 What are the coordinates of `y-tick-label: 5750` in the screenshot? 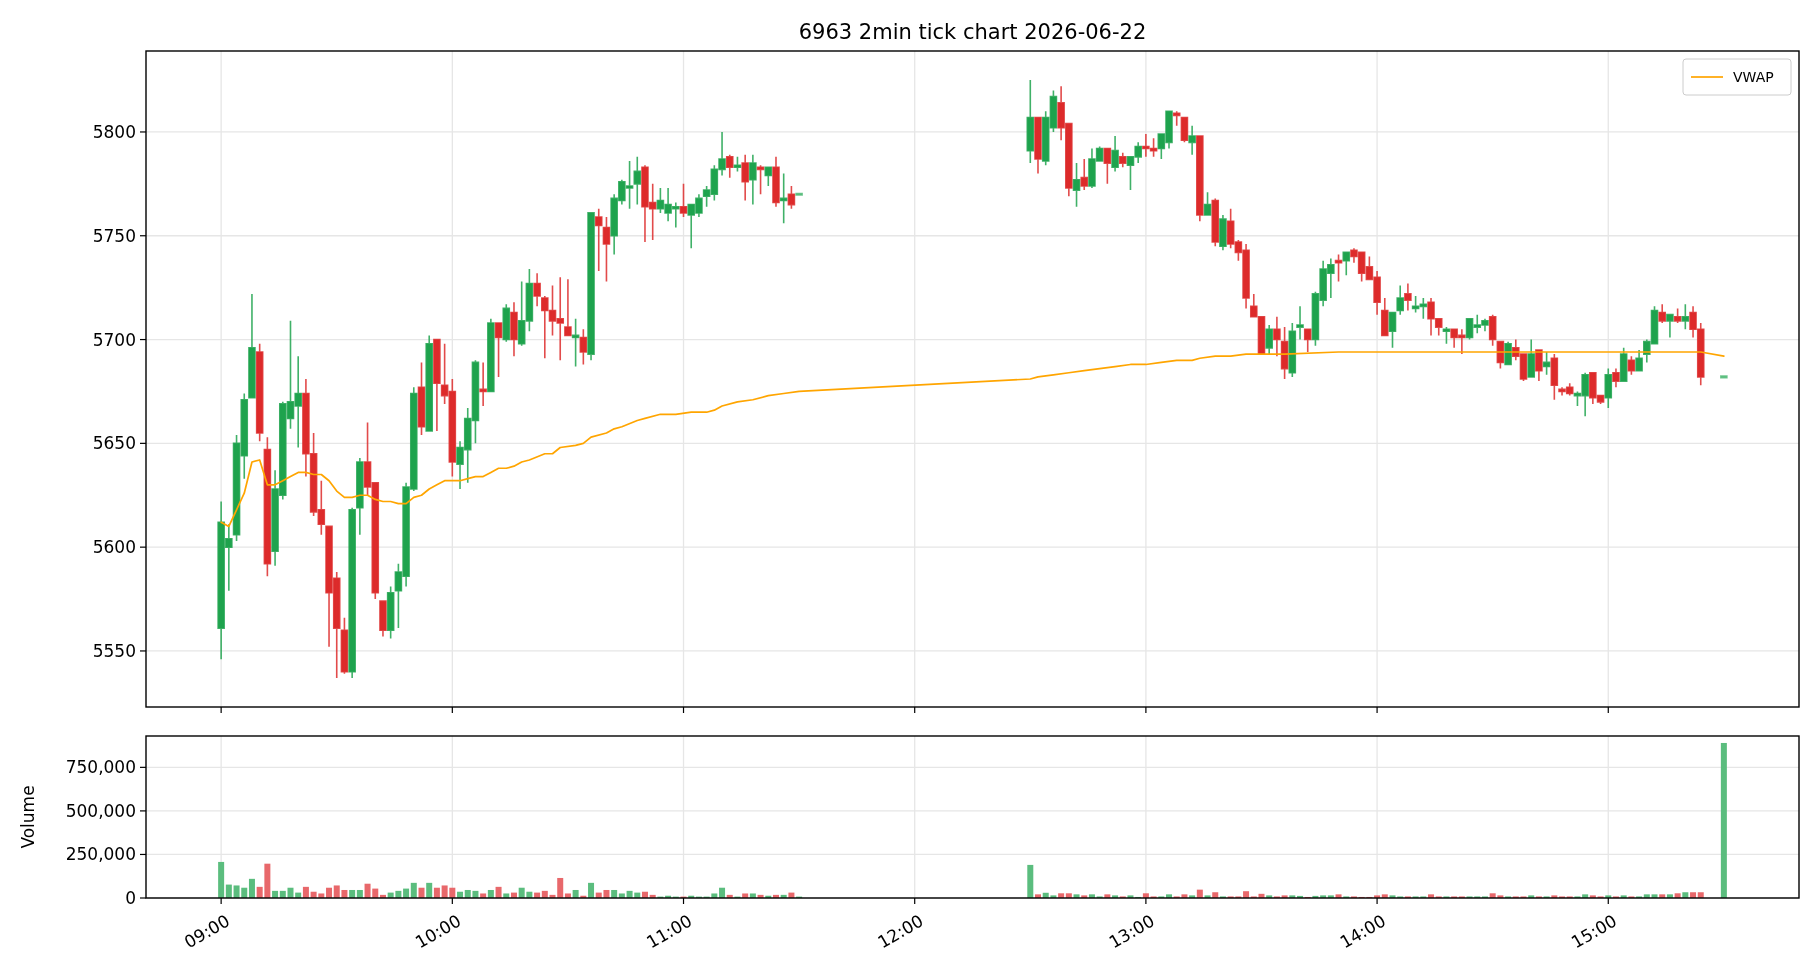 It's located at (114, 235).